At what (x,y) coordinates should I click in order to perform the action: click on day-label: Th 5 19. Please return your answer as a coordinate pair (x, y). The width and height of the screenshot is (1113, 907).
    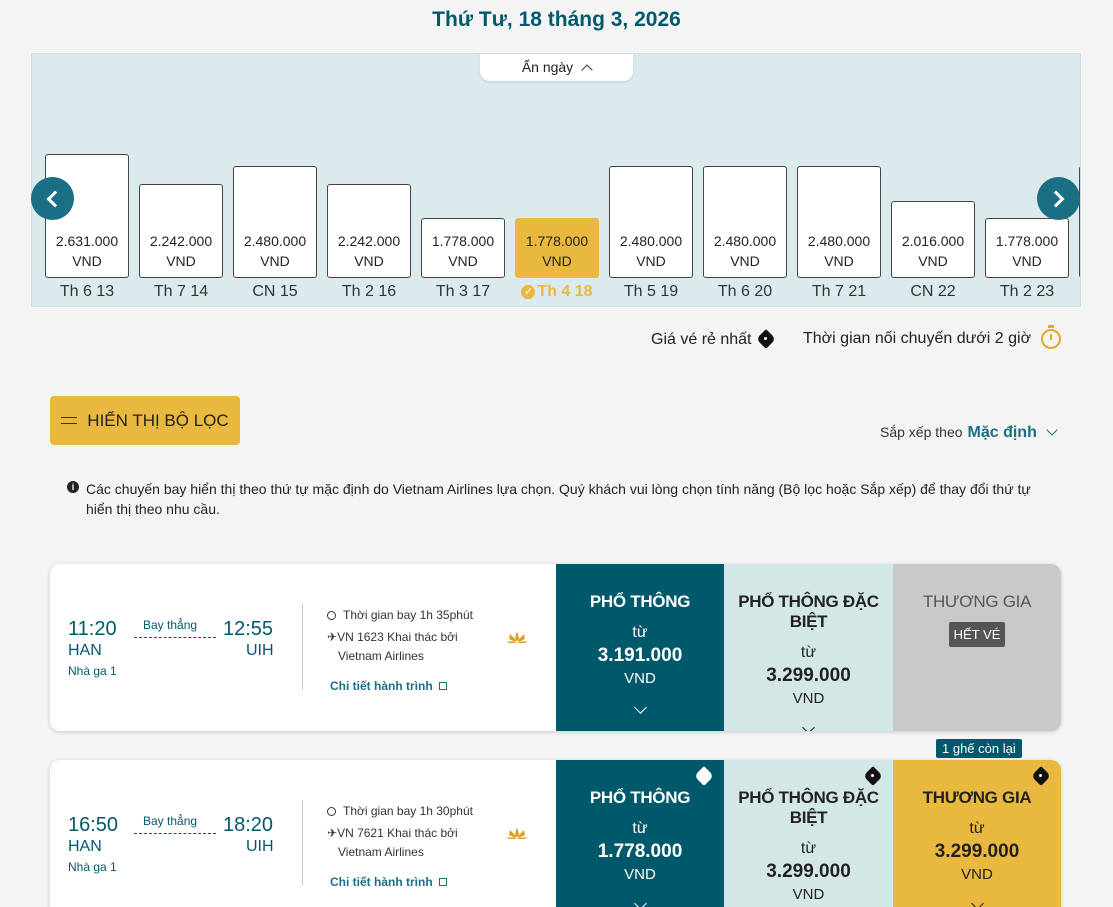
    Looking at the image, I should click on (651, 292).